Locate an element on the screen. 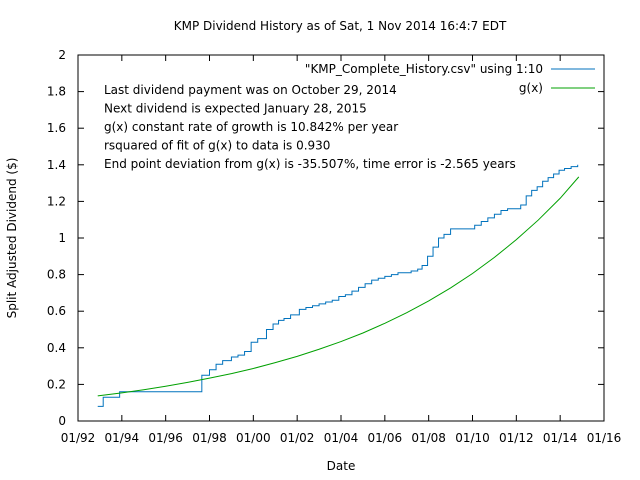  y-tick-label: 0.2 is located at coordinates (56, 384).